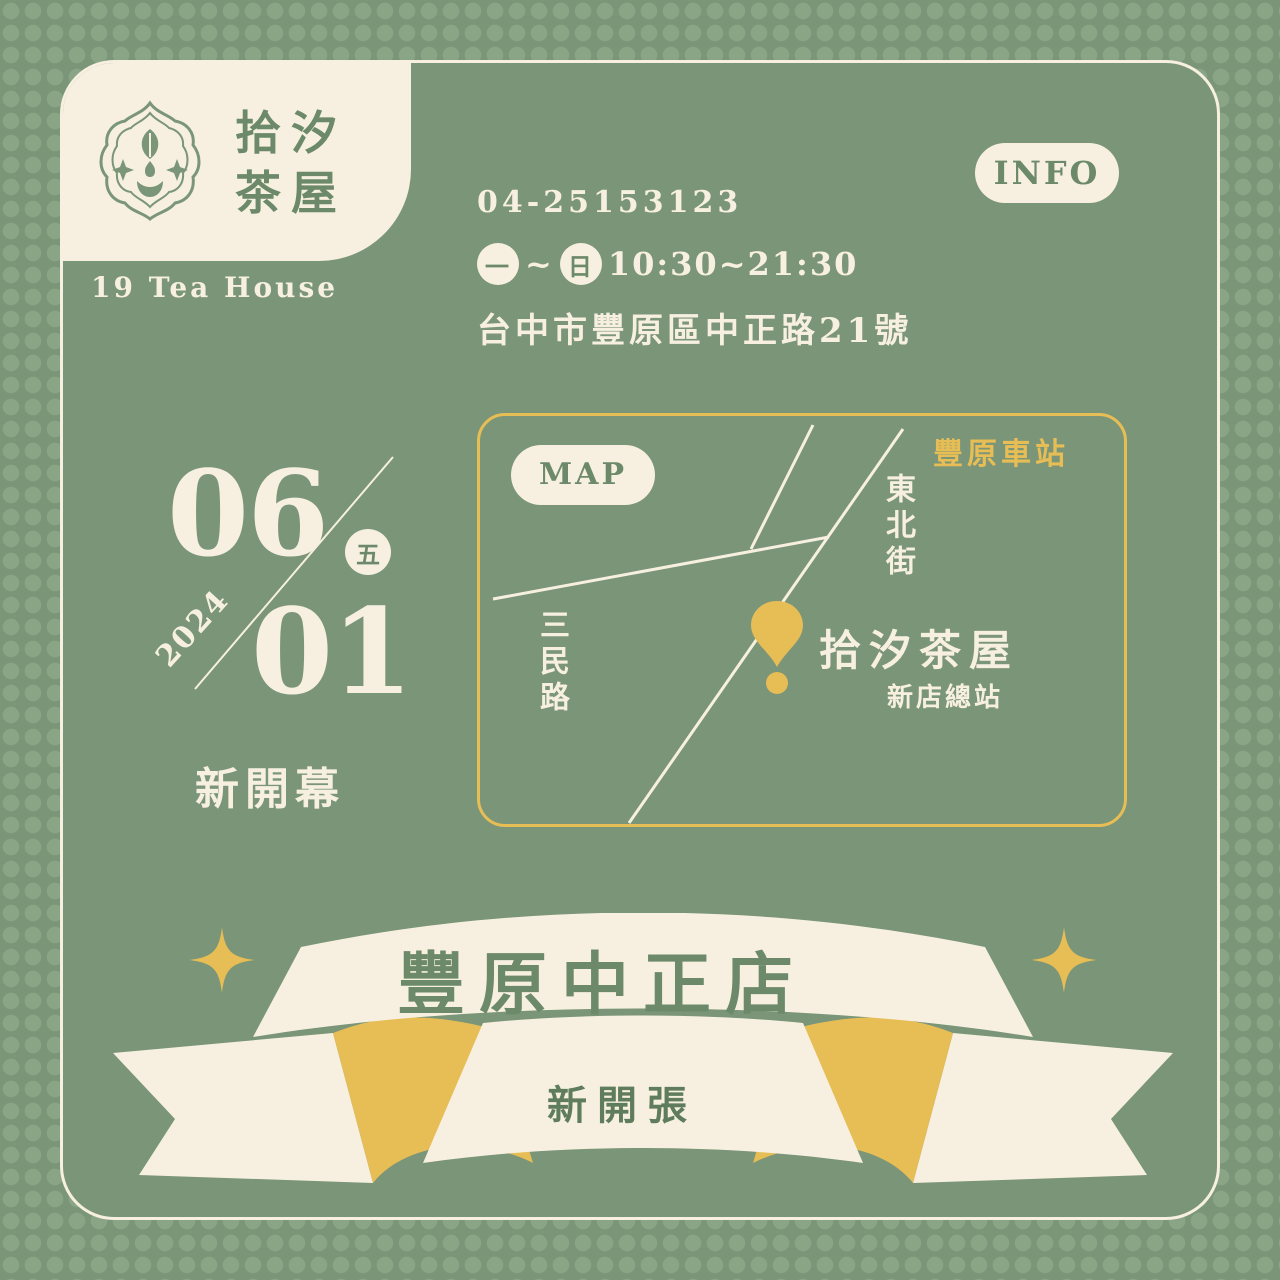  I want to click on date-month: 06, so click(248, 513).